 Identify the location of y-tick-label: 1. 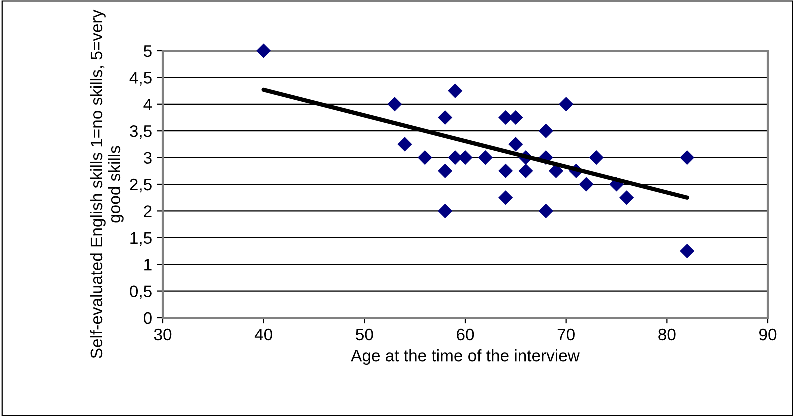
(148, 265).